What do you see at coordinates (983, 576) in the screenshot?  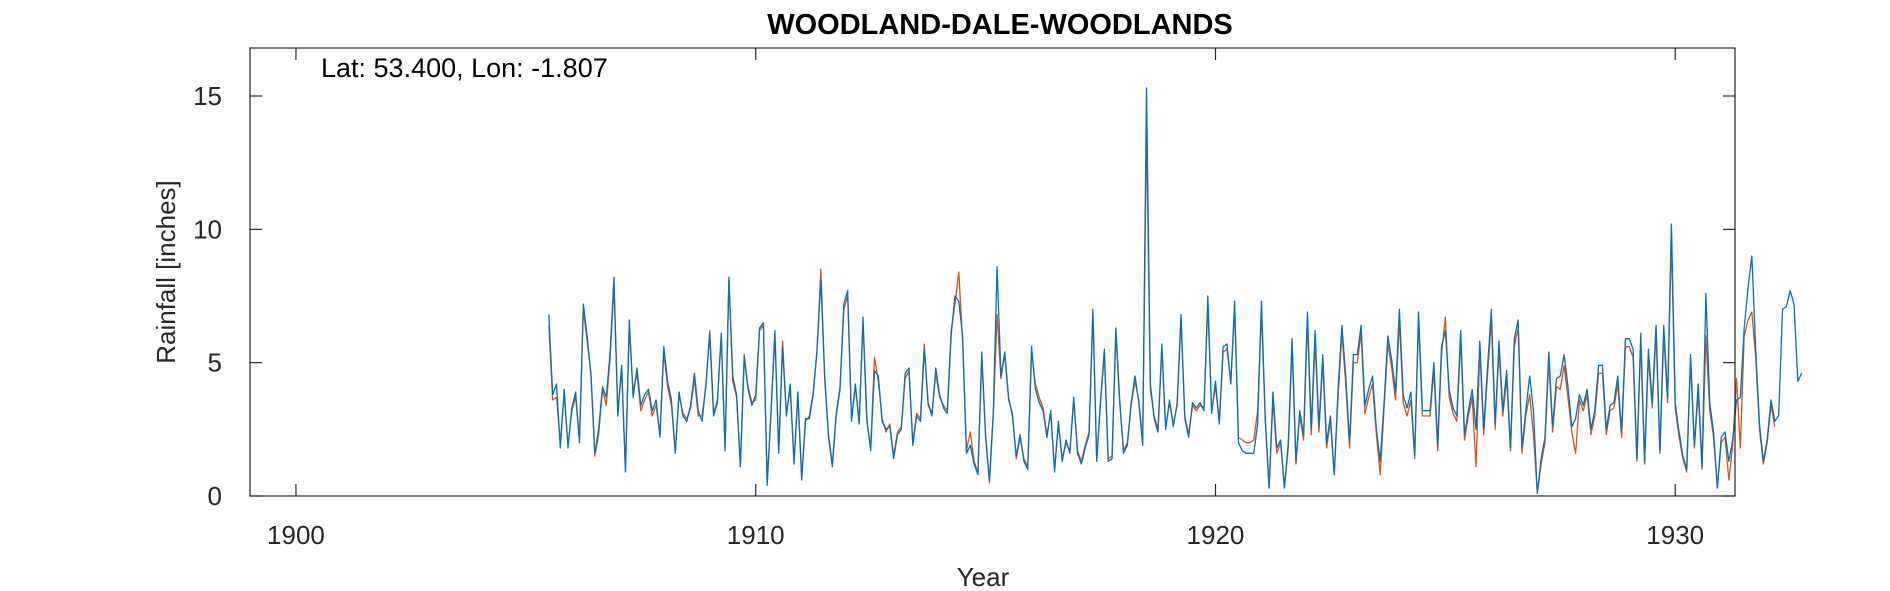 I see `x-axis-label: Year` at bounding box center [983, 576].